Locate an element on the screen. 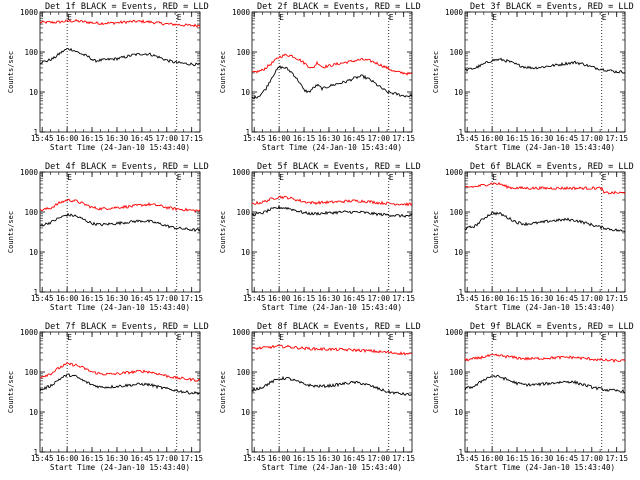 The width and height of the screenshot is (640, 480). panel-title: Det 9f BLACK = Events, RED = LLD is located at coordinates (552, 327).